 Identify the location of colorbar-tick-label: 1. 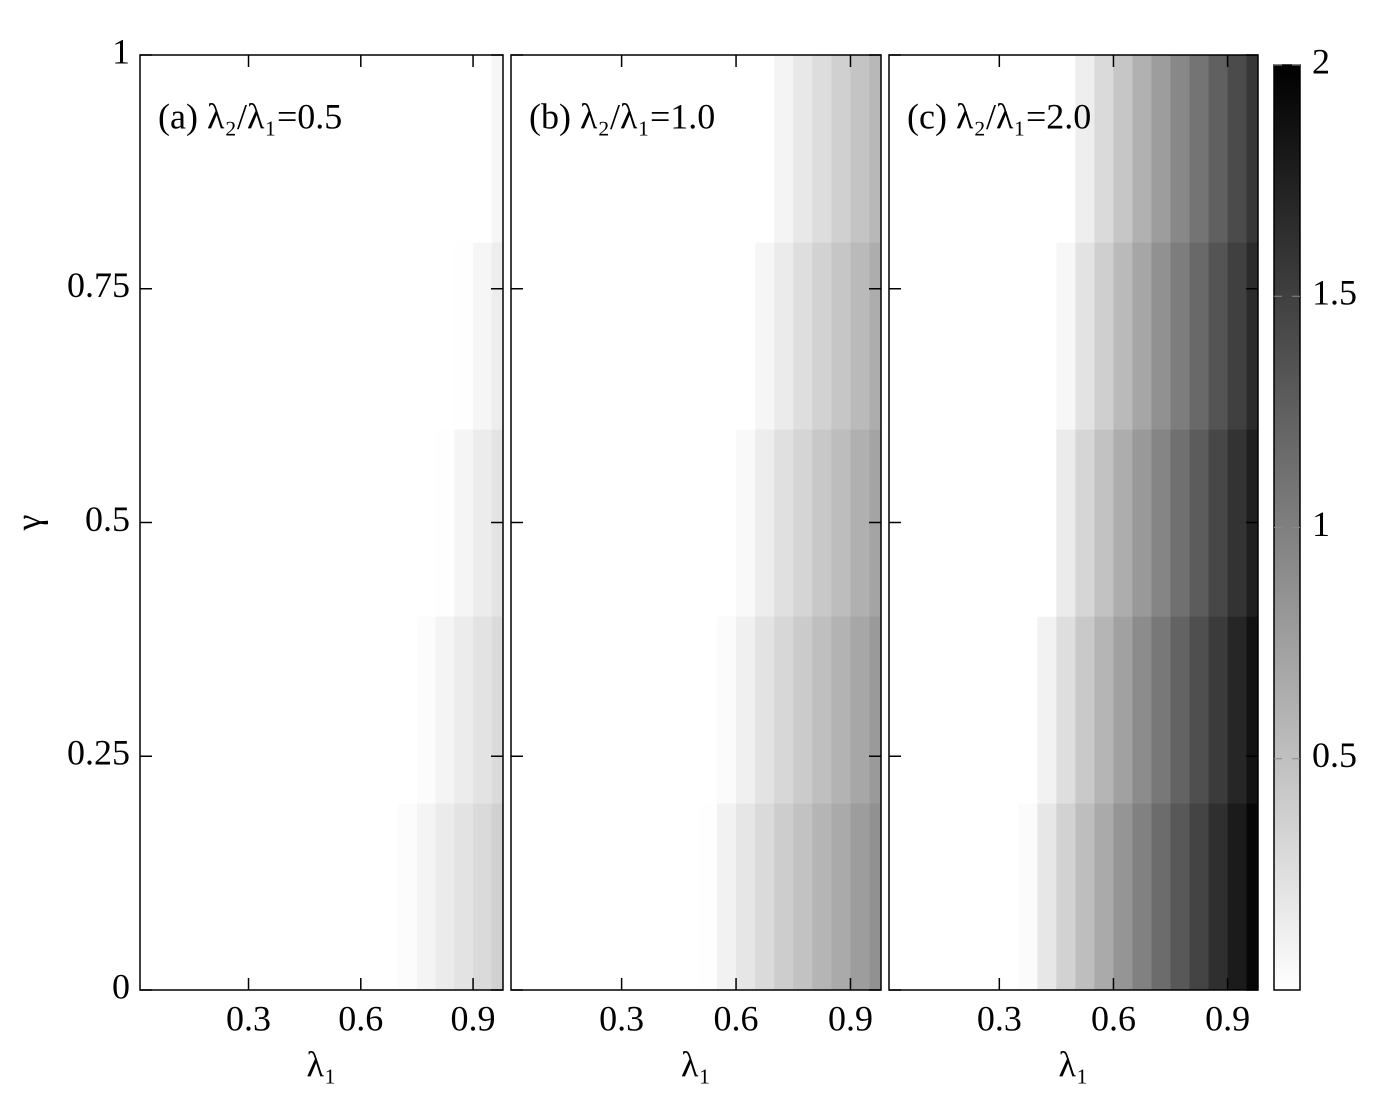
(1321, 524).